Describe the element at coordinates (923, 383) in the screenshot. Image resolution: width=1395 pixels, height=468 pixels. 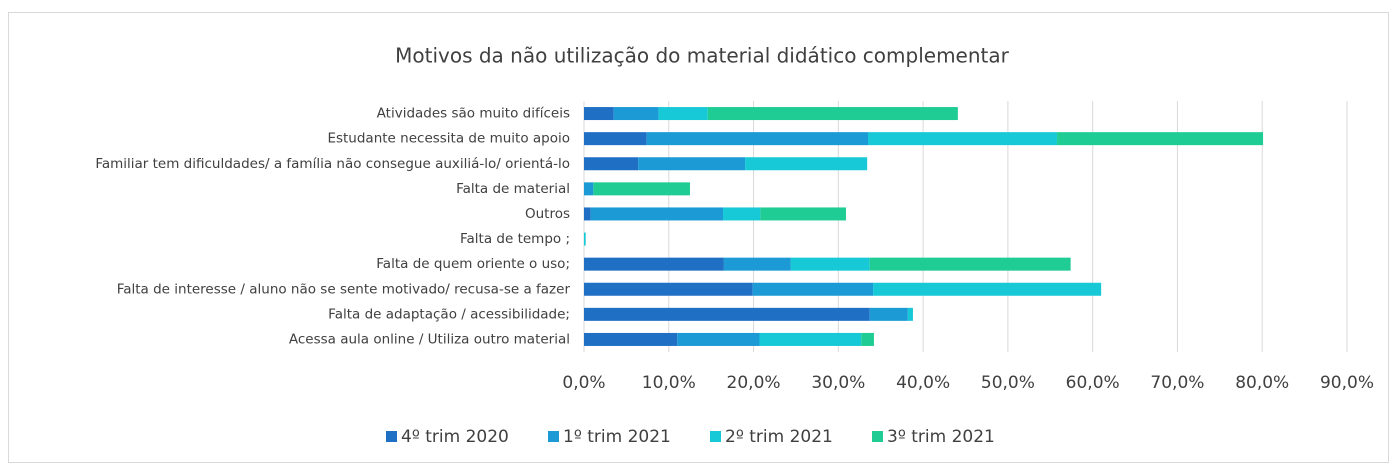
I see `x-tick-label: 40,0%` at that location.